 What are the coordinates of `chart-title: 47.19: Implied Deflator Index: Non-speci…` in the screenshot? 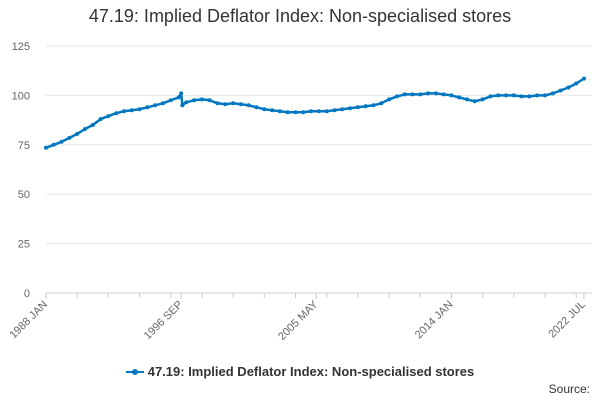 It's located at (300, 16).